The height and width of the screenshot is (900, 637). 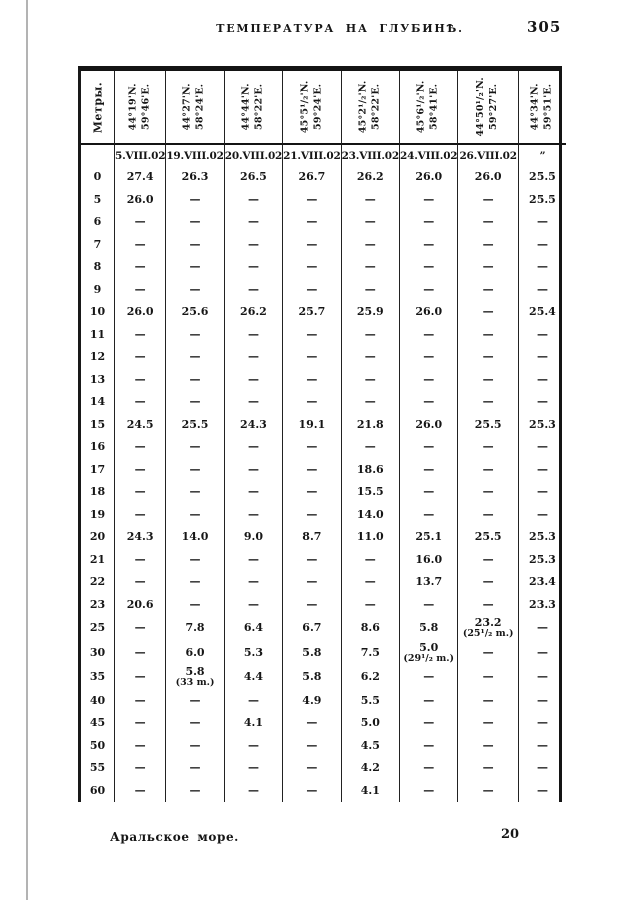 What do you see at coordinates (428, 628) in the screenshot?
I see `temperature-value: 5.8` at bounding box center [428, 628].